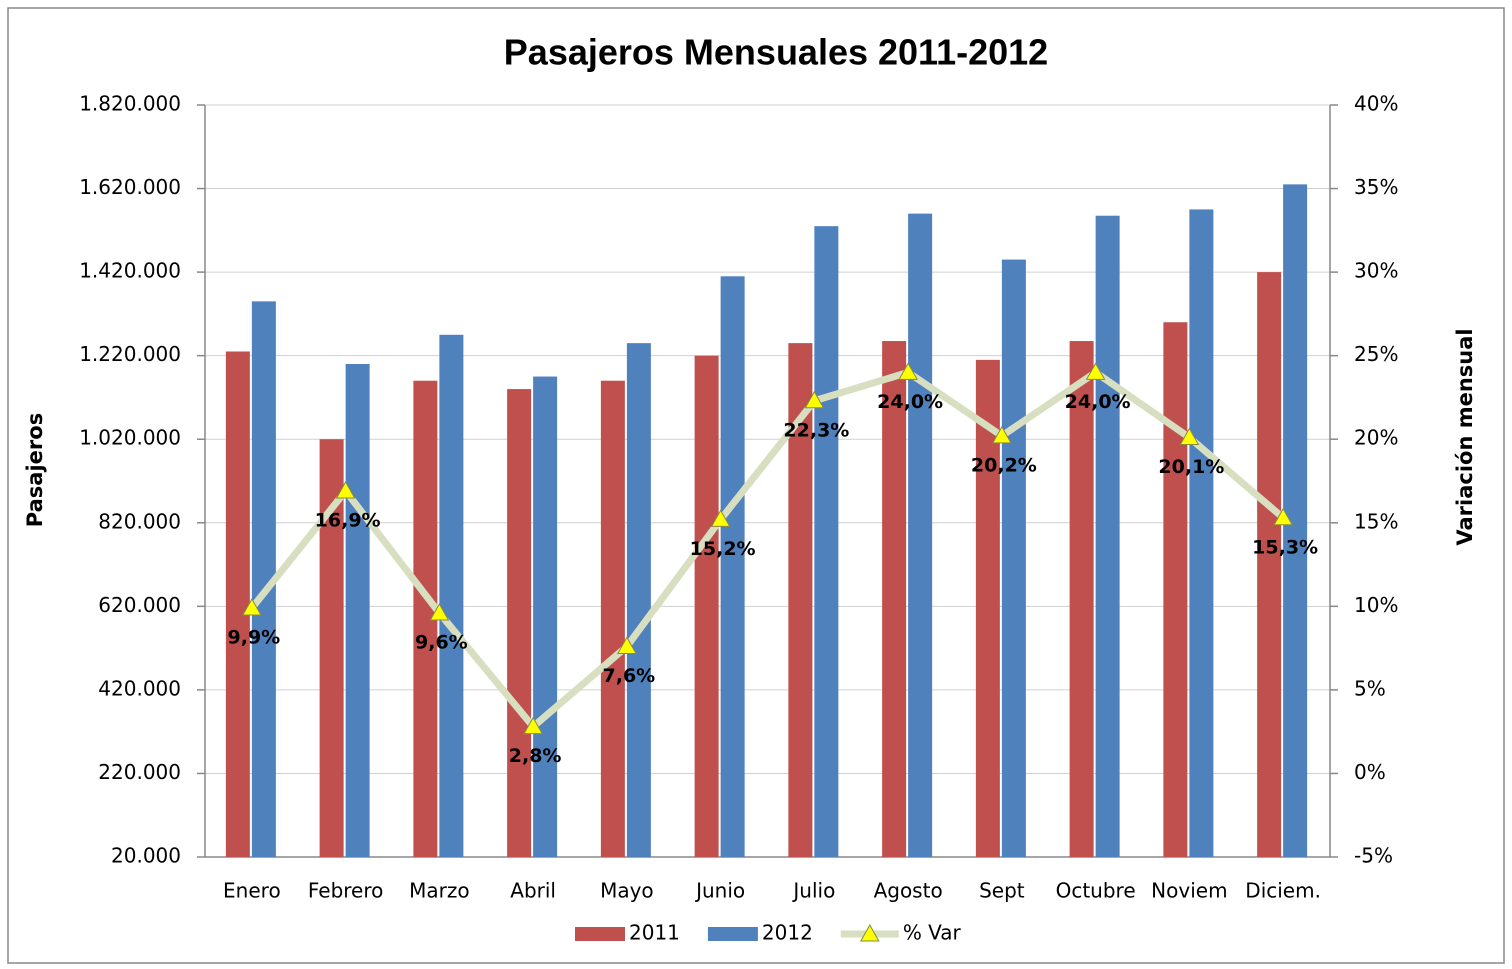 This screenshot has height=969, width=1512. What do you see at coordinates (1002, 891) in the screenshot?
I see `x-tick-label: Sept` at bounding box center [1002, 891].